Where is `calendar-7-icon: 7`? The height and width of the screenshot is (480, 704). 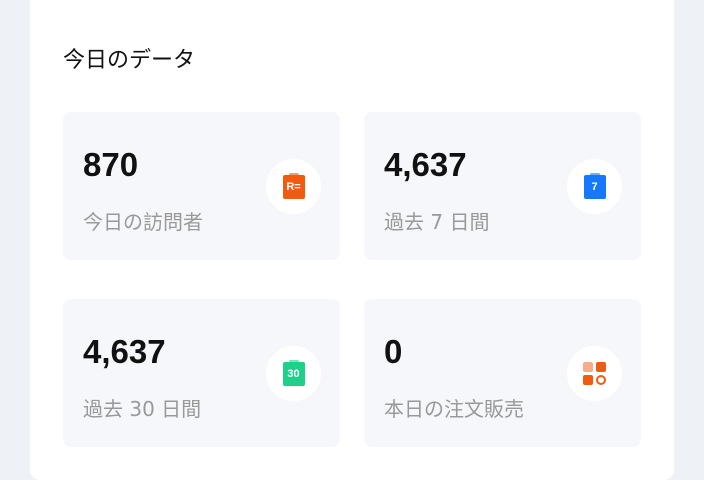 calendar-7-icon: 7 is located at coordinates (594, 186).